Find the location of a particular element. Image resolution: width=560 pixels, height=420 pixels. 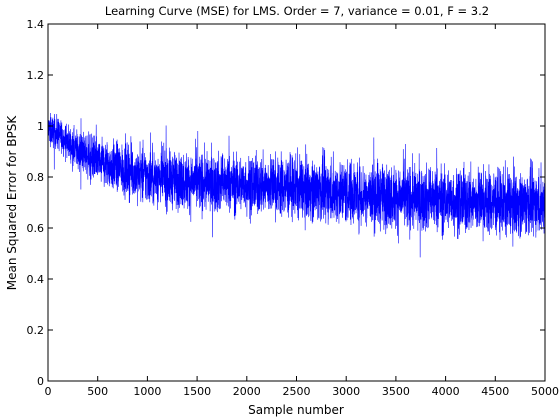

x-tick-label: 500 is located at coordinates (97, 391).